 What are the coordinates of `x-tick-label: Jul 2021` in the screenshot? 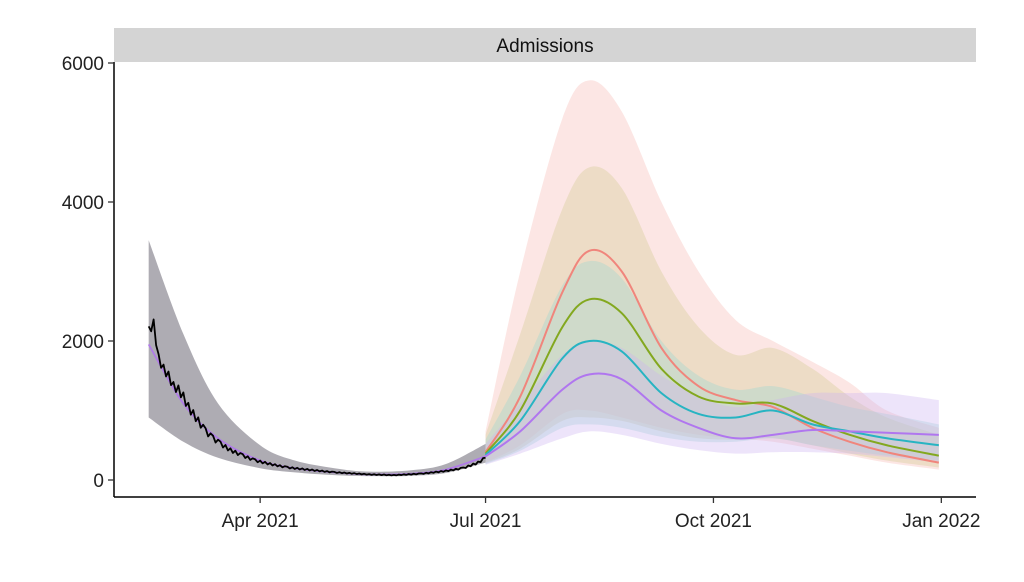 It's located at (486, 521).